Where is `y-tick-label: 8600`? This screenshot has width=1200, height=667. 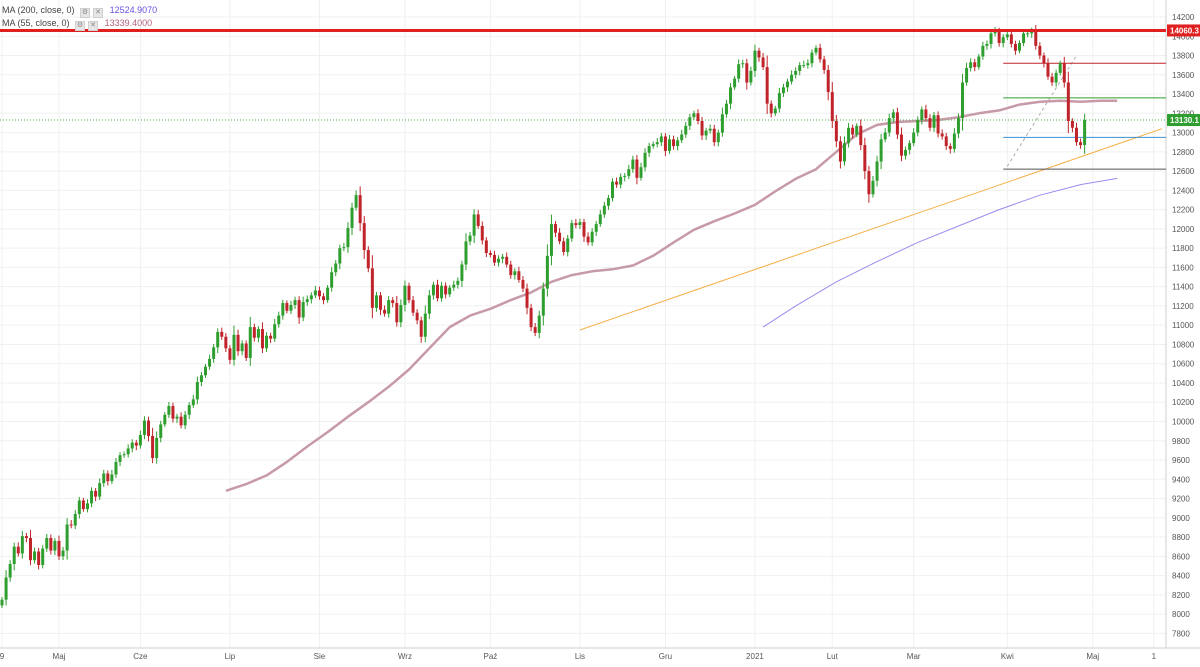 y-tick-label: 8600 is located at coordinates (1181, 556).